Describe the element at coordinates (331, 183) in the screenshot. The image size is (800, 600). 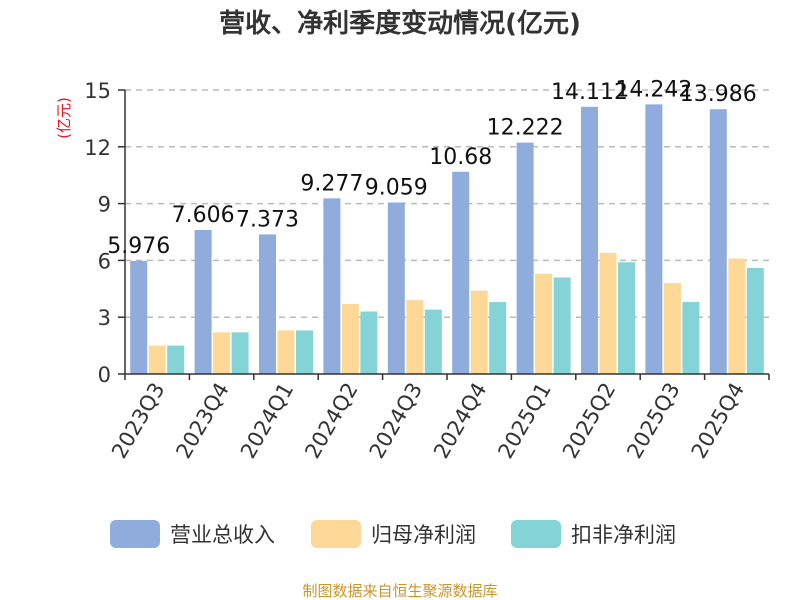
I see `data-label: 9.277` at that location.